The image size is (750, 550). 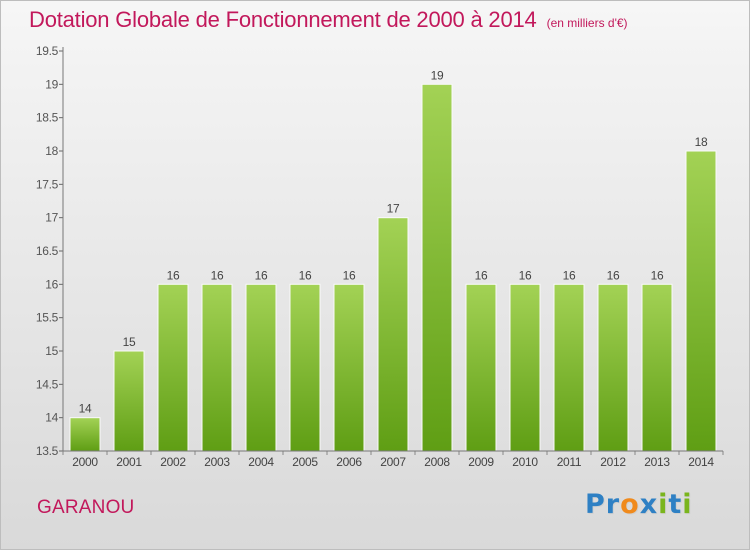 What do you see at coordinates (349, 462) in the screenshot?
I see `x-tick-label: 2006` at bounding box center [349, 462].